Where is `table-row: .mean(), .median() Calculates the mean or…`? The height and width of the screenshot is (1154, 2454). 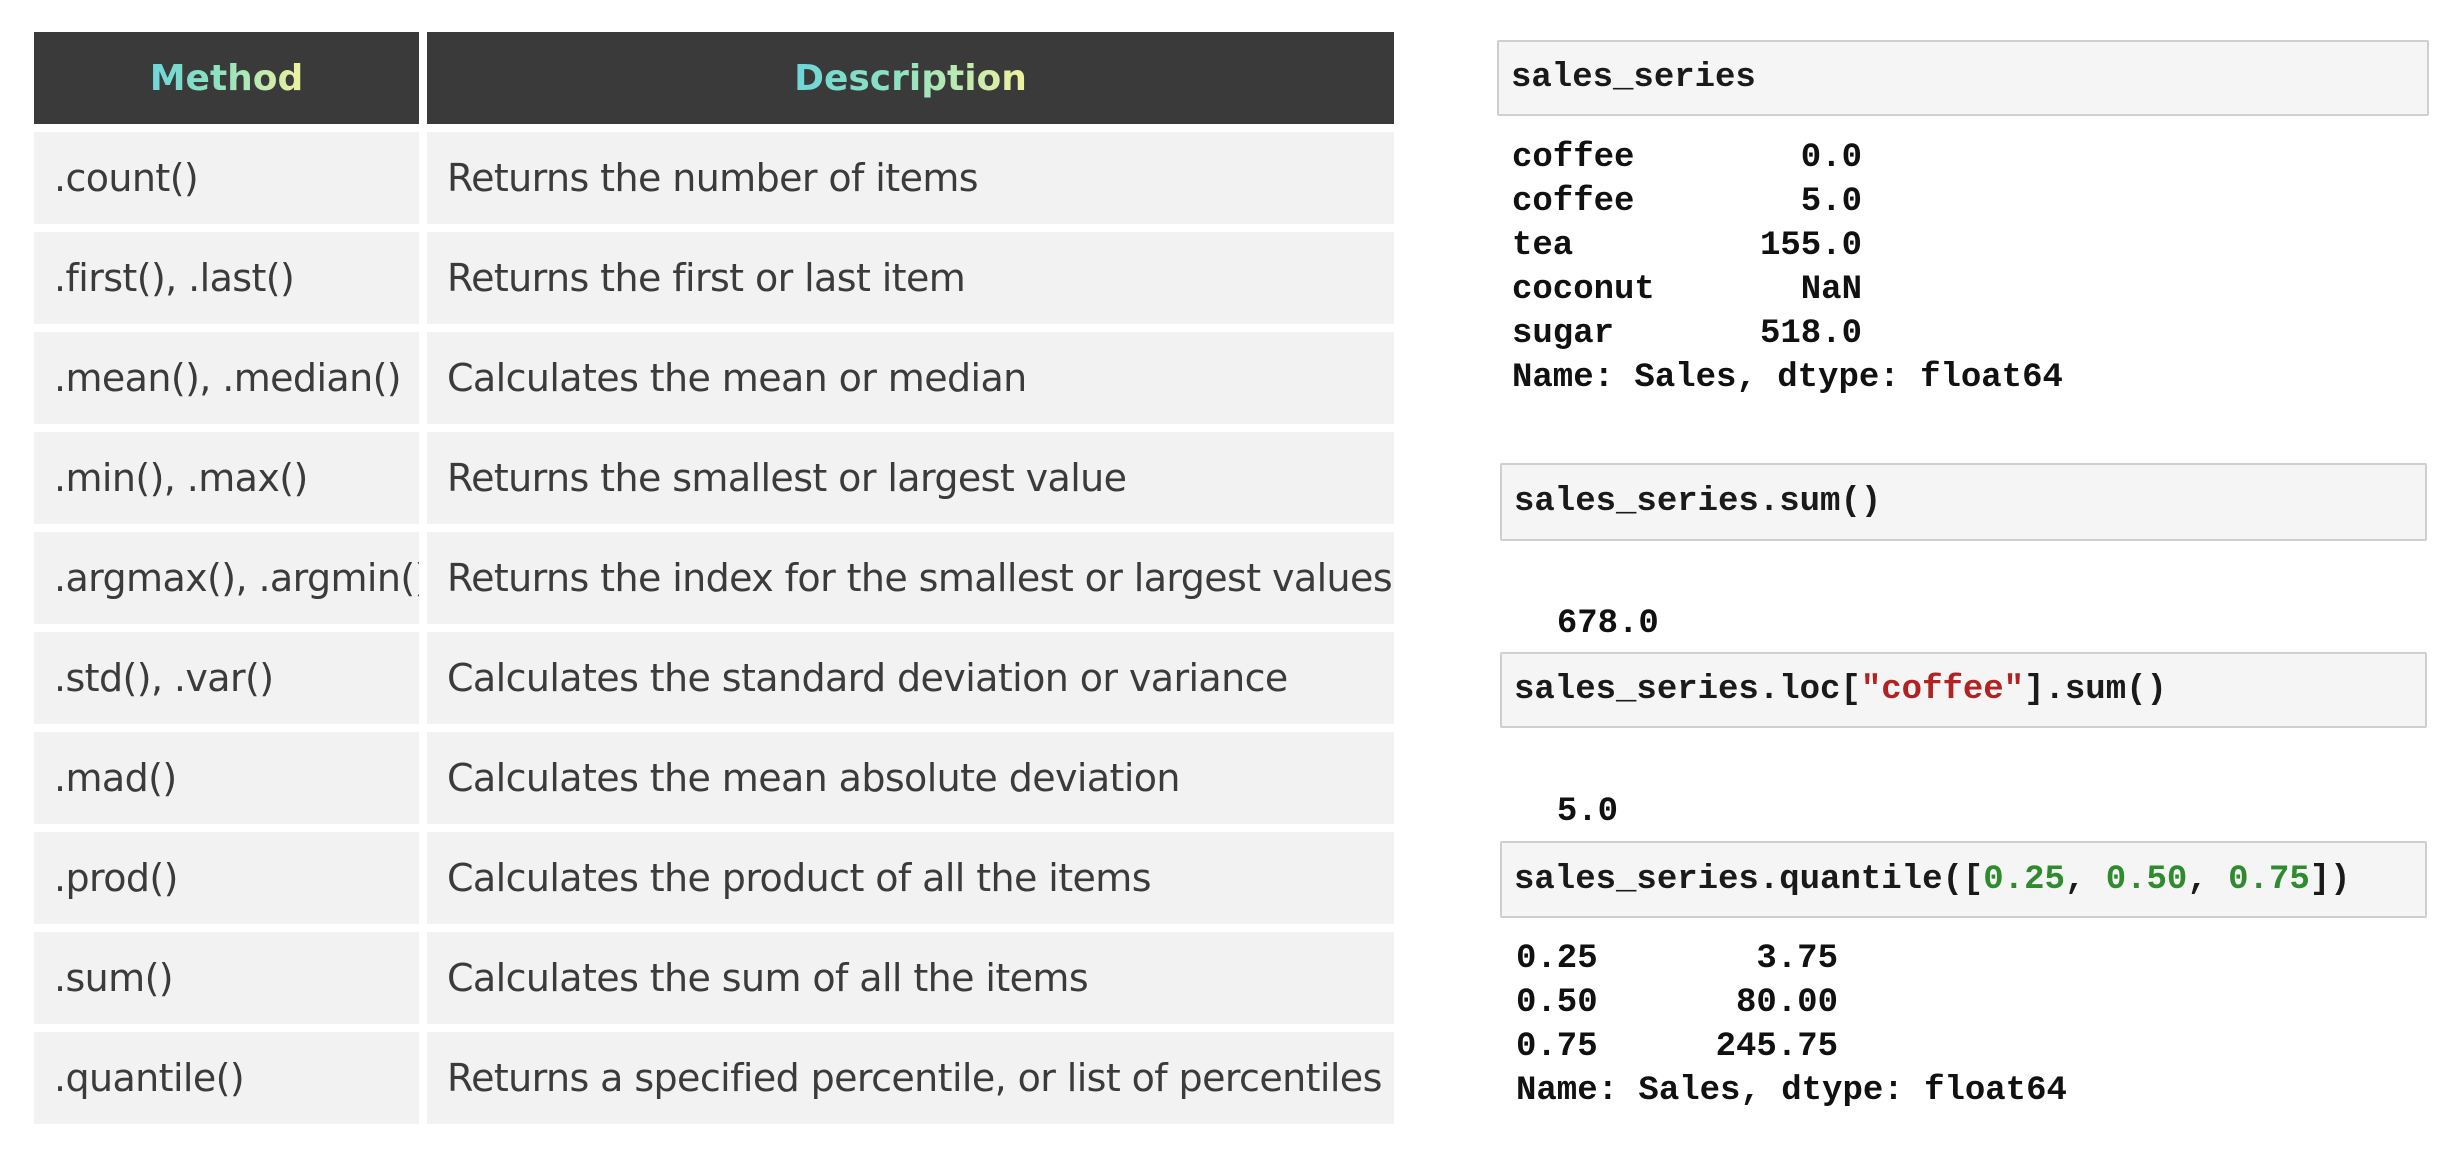
table-row: .mean(), .median() Calculates the mean or… is located at coordinates (714, 378).